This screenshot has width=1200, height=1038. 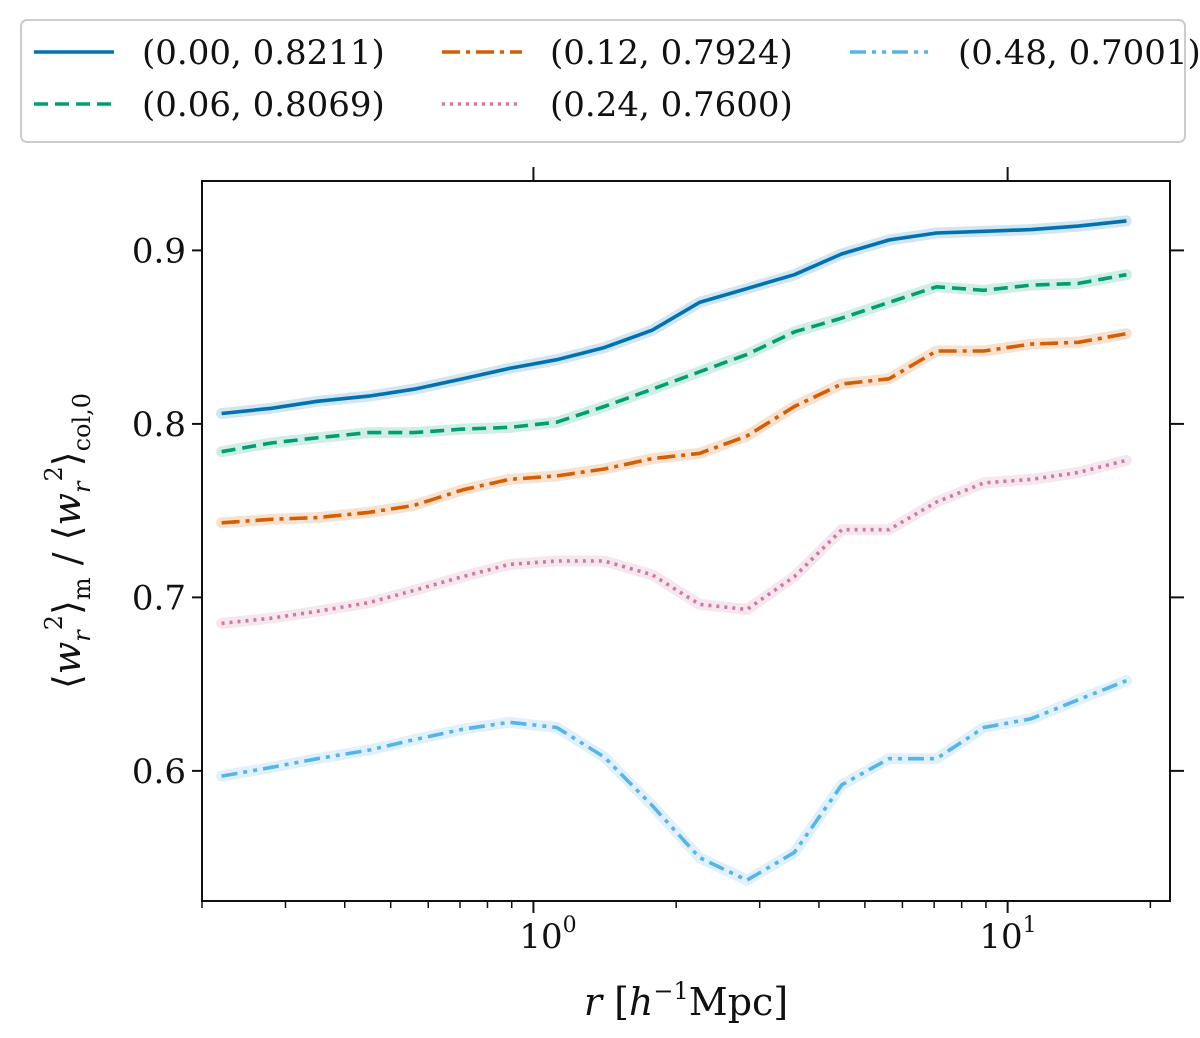 I want to click on x-tick-label-1: 10⁰, so click(x=547, y=935).